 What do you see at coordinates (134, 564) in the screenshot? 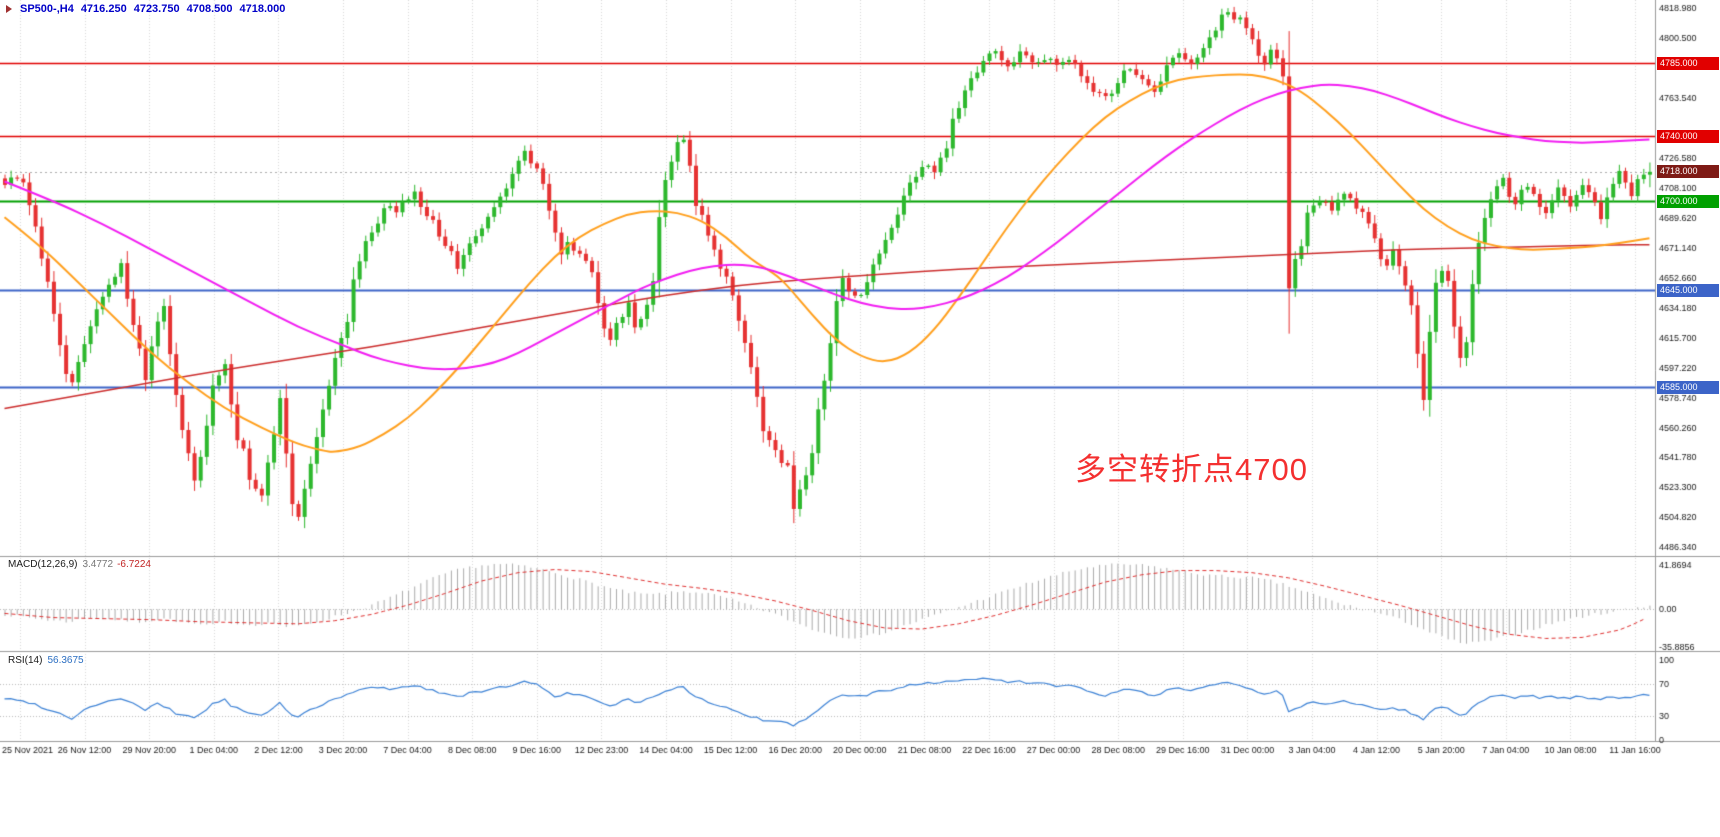
I see `macd-signal-value: -6.7224` at bounding box center [134, 564].